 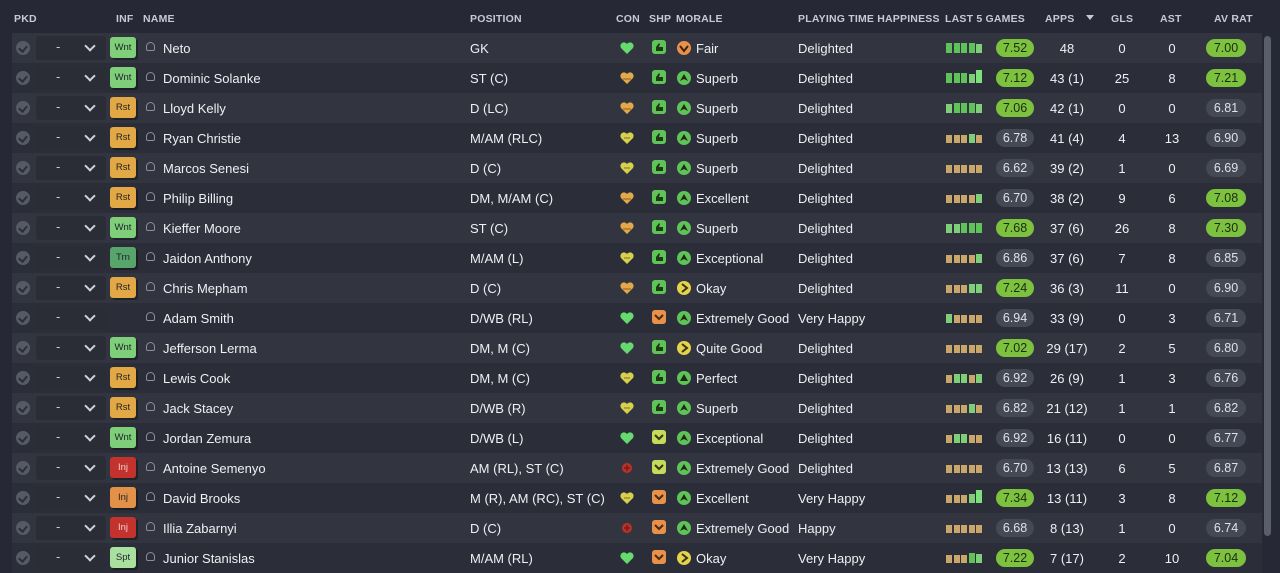 What do you see at coordinates (1233, 19) in the screenshot?
I see `header-avrat: AV RAT` at bounding box center [1233, 19].